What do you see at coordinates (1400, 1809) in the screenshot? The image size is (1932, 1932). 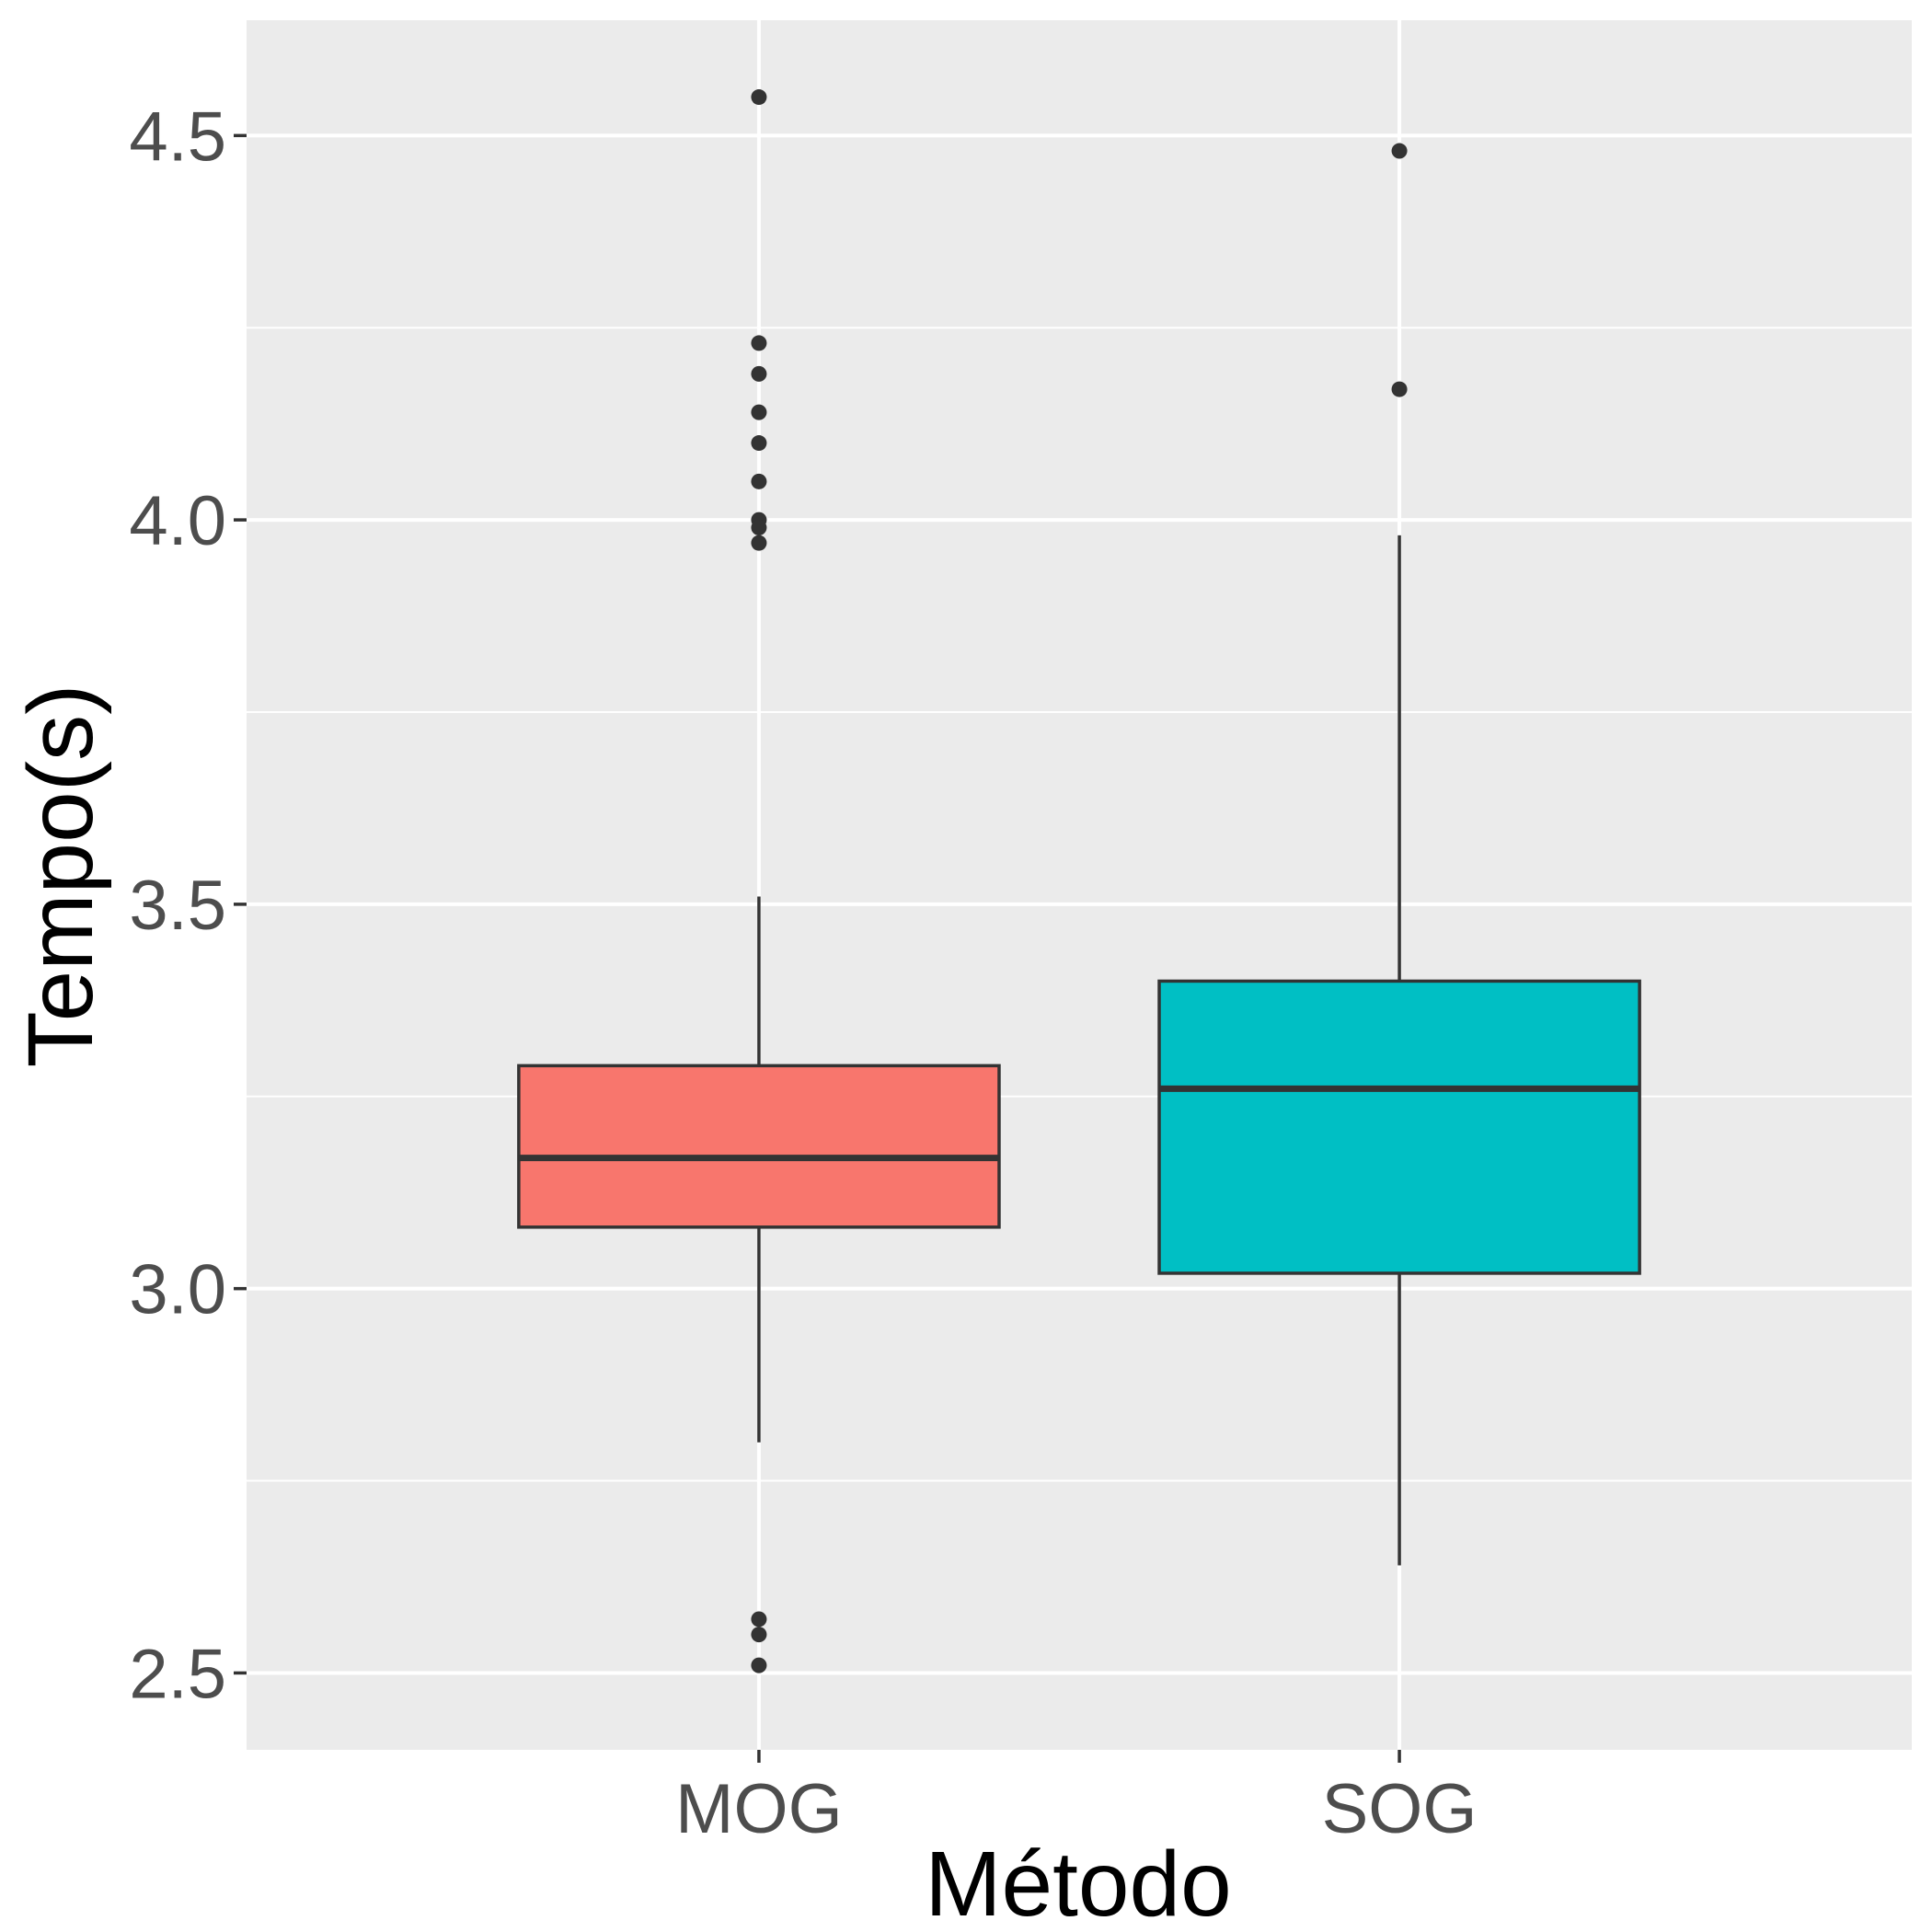 I see `x-tick-label: SOG` at bounding box center [1400, 1809].